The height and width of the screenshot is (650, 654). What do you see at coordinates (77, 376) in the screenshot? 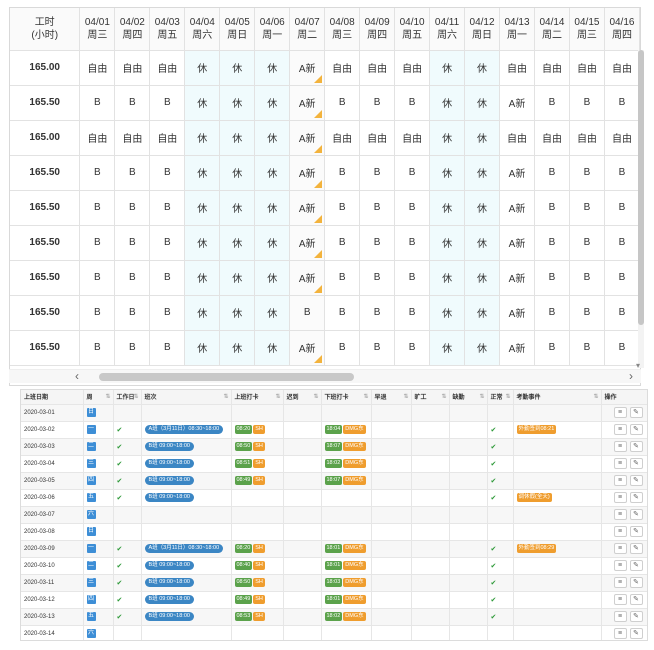
I see `scroll-left-arrow: ‹` at bounding box center [77, 376].